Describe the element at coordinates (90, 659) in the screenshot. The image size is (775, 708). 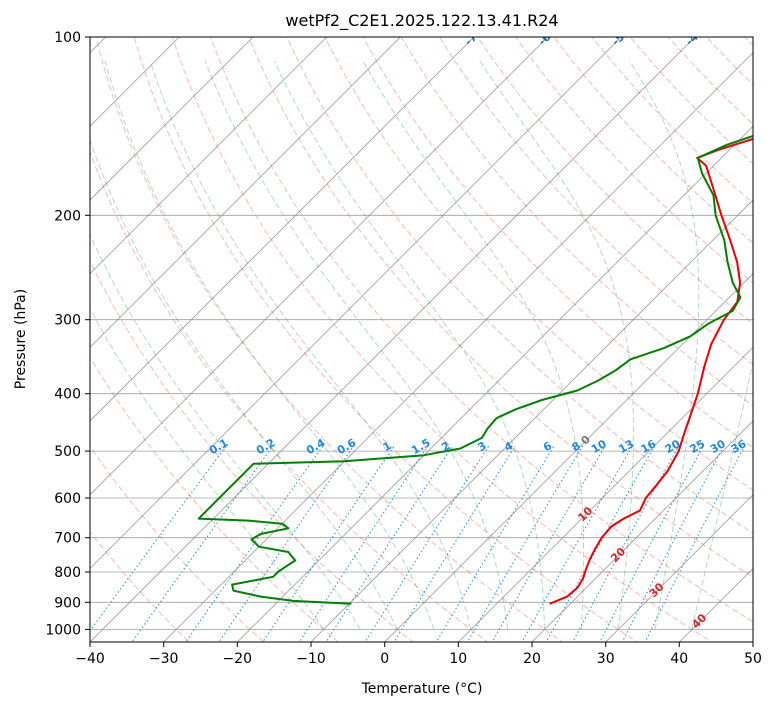
I see `x-tick-label: −40` at that location.